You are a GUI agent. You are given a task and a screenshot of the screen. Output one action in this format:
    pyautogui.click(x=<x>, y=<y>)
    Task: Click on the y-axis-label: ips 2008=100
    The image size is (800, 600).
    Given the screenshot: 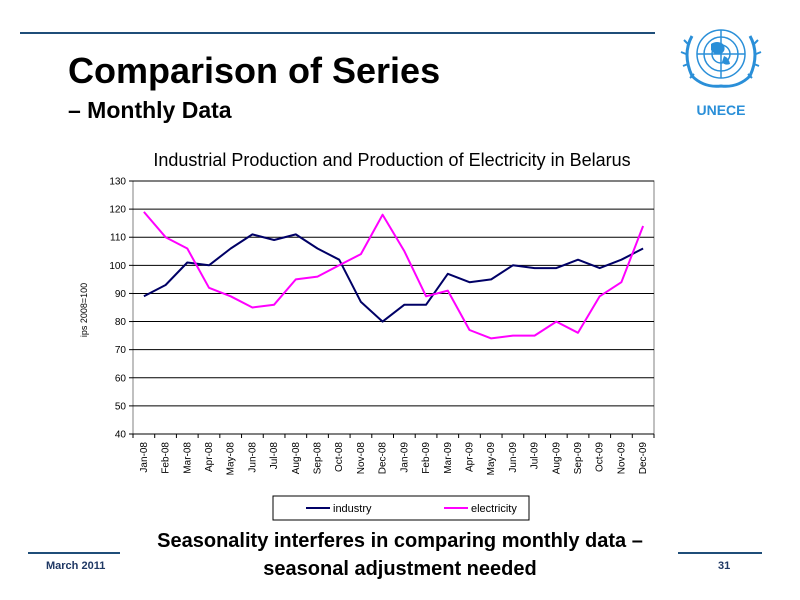 What is the action you would take?
    pyautogui.click(x=84, y=310)
    